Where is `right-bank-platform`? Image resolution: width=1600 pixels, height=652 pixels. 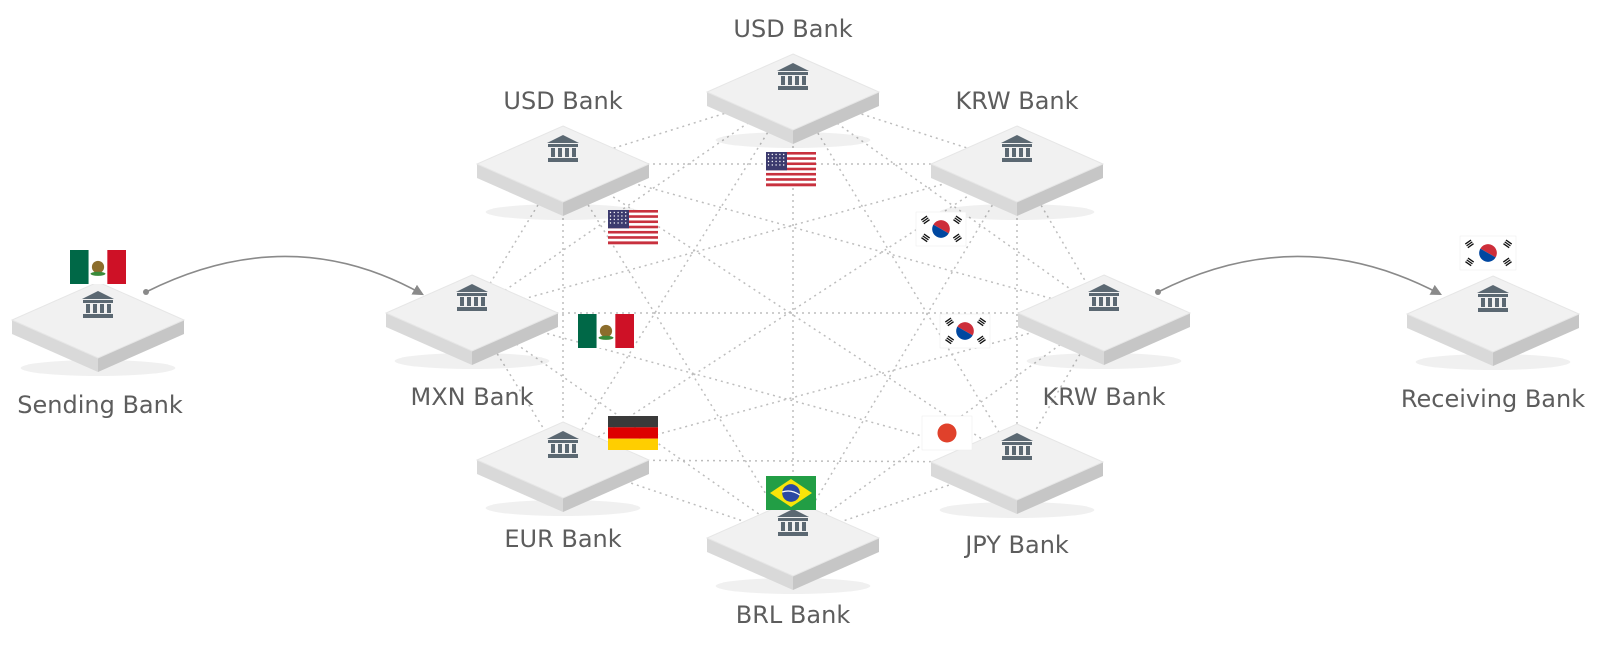 right-bank-platform is located at coordinates (1104, 321).